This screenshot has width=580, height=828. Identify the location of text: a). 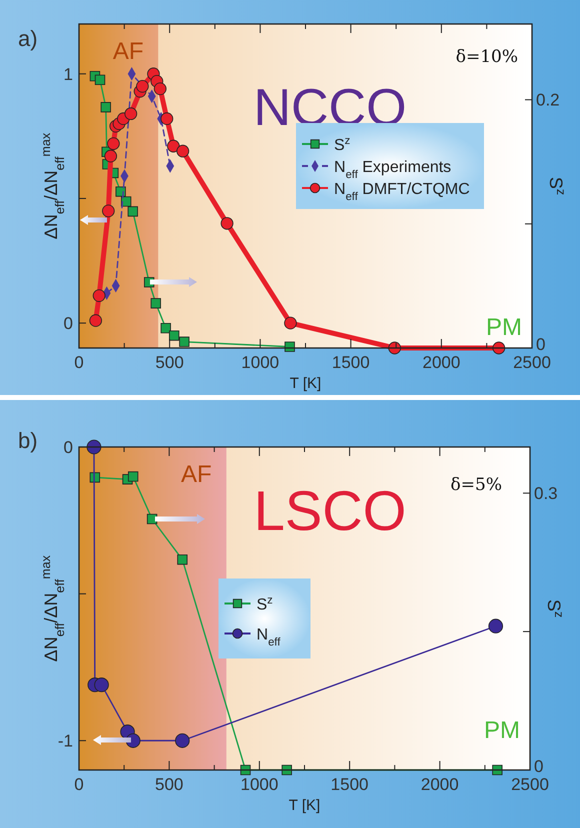
(28, 38).